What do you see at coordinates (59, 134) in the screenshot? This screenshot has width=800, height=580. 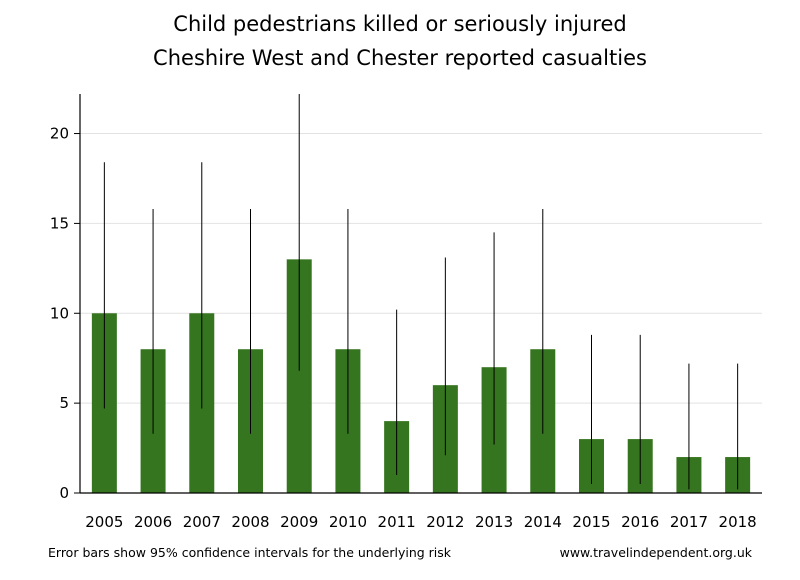 I see `y-tick-label: 20` at bounding box center [59, 134].